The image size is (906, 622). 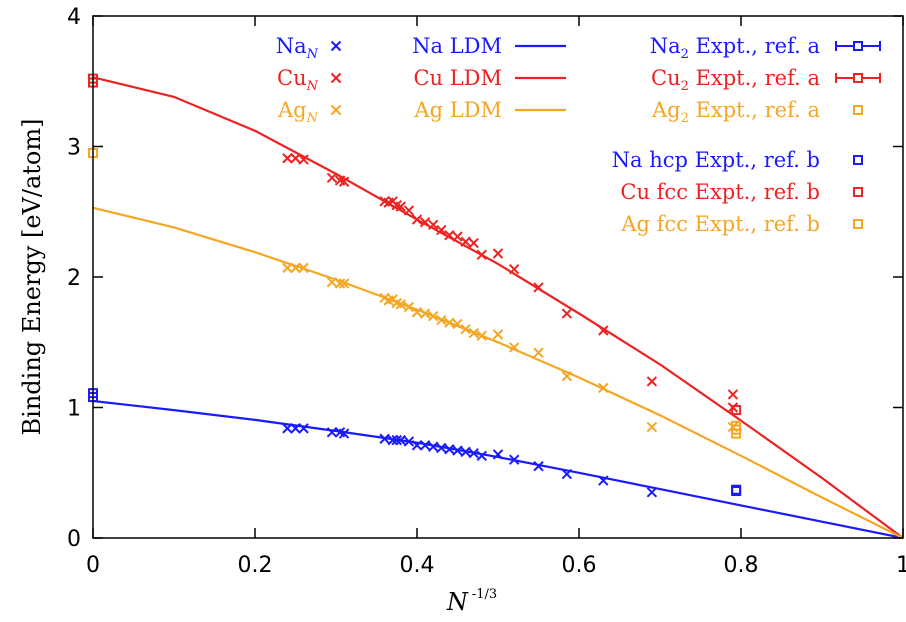 What do you see at coordinates (858, 192) in the screenshot?
I see `legend-swatch-cu-bulk` at bounding box center [858, 192].